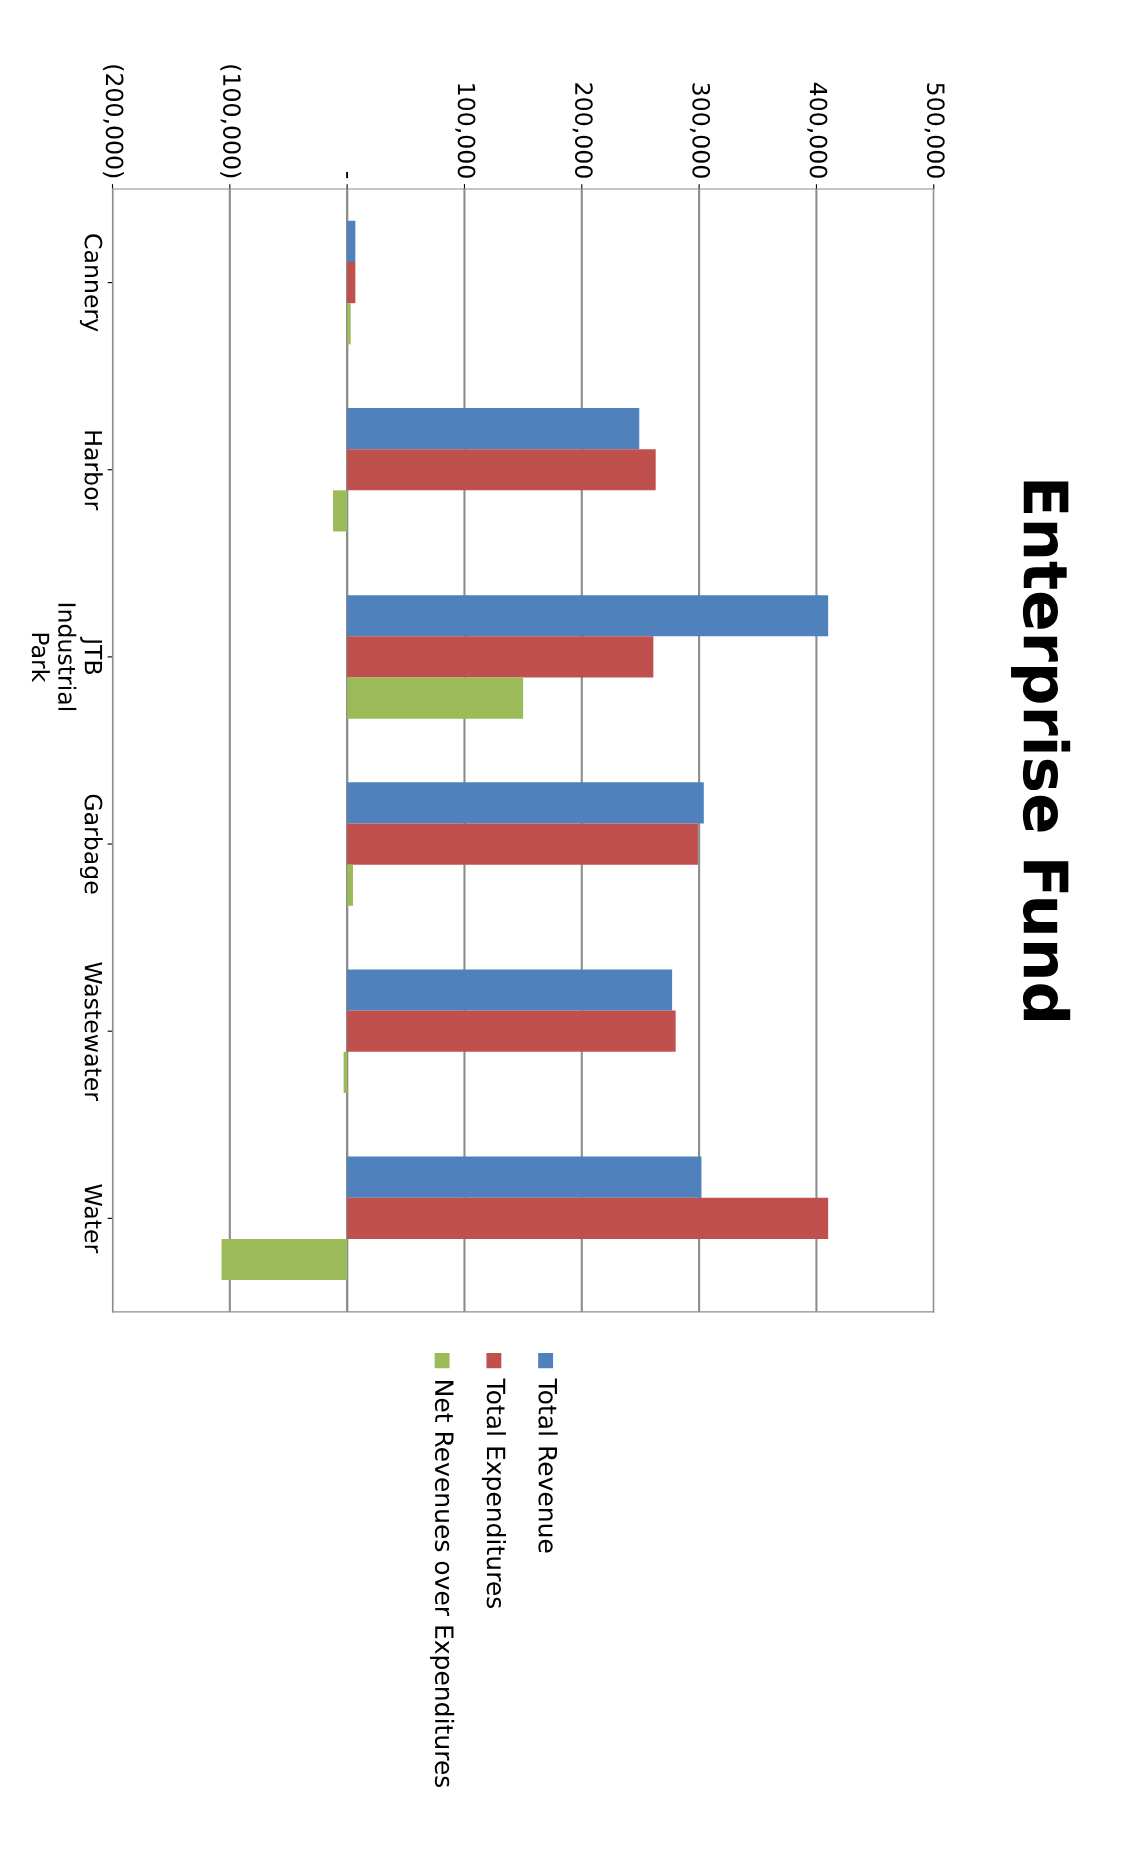 This screenshot has width=1125, height=1853. Describe the element at coordinates (231, 121) in the screenshot. I see `x-tick-label: (100,000)` at that location.